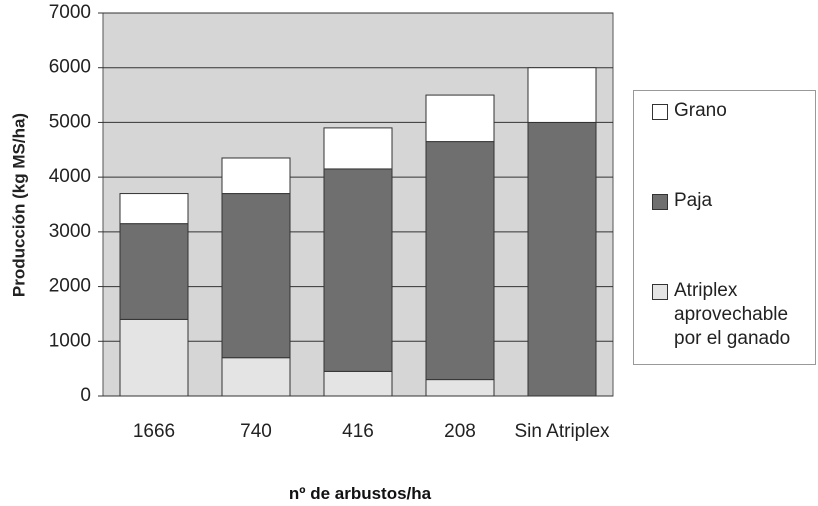  Describe the element at coordinates (358, 431) in the screenshot. I see `x-tick-label: 416` at that location.